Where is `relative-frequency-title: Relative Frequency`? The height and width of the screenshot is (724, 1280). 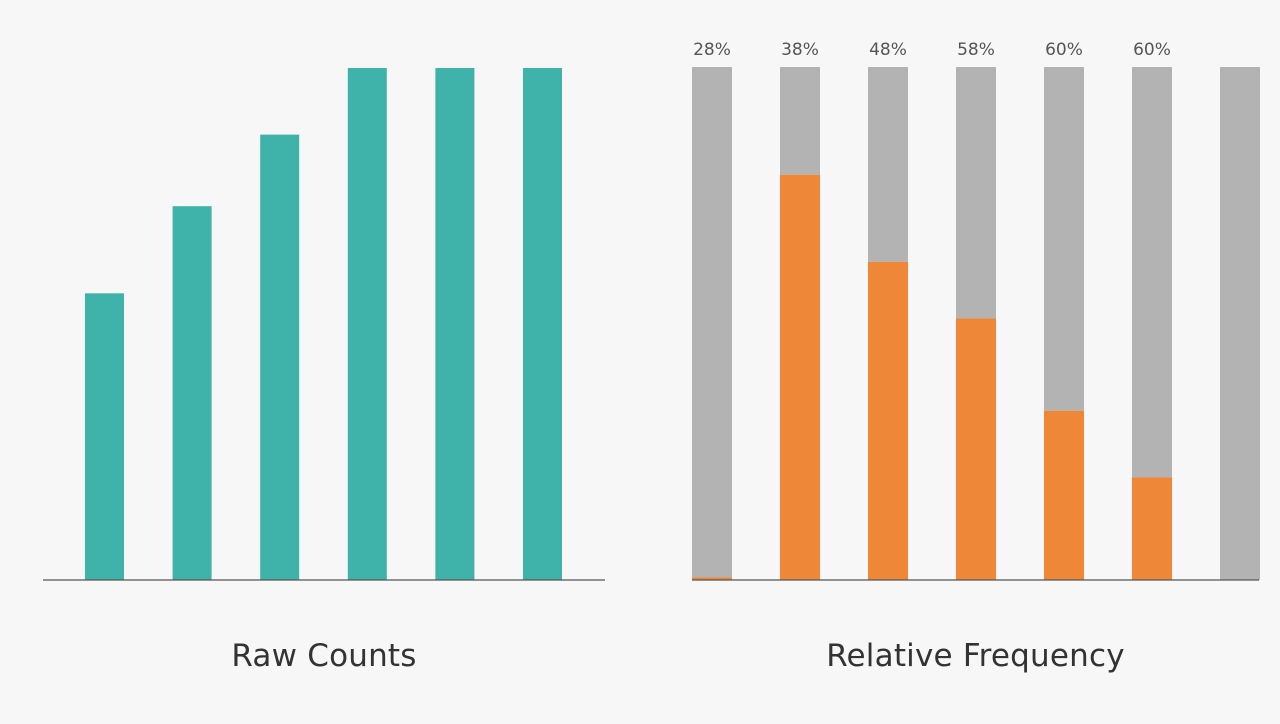
relative-frequency-title: Relative Frequency is located at coordinates (975, 656).